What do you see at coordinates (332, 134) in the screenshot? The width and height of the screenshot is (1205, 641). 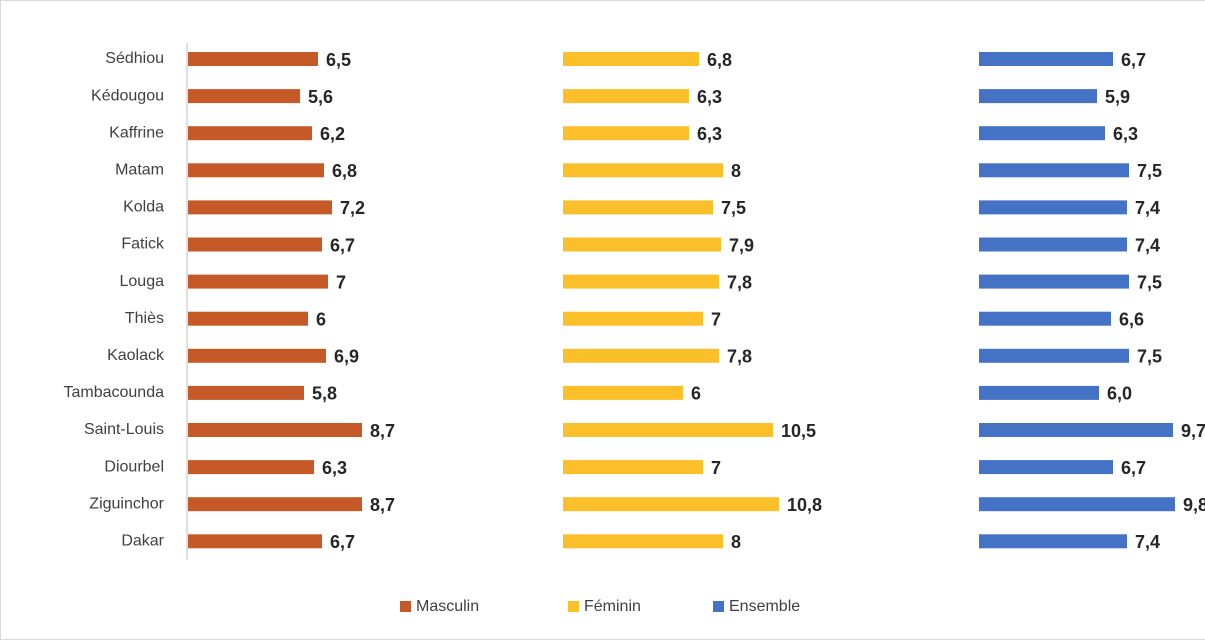 I see `value-label: 6,2` at bounding box center [332, 134].